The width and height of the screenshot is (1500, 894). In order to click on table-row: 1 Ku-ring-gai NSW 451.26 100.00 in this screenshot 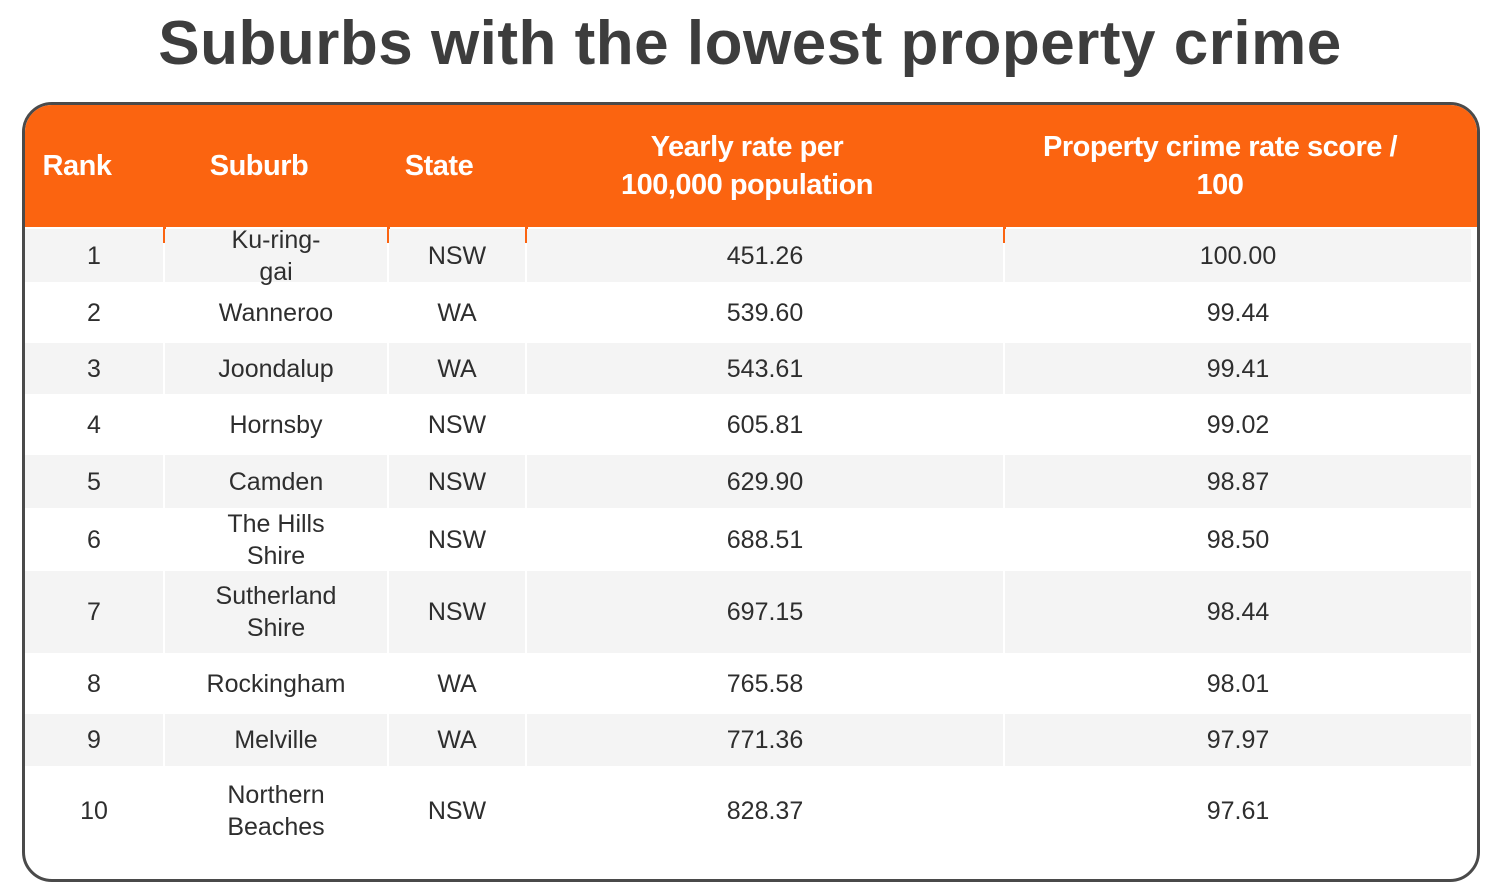, I will do `click(748, 256)`.